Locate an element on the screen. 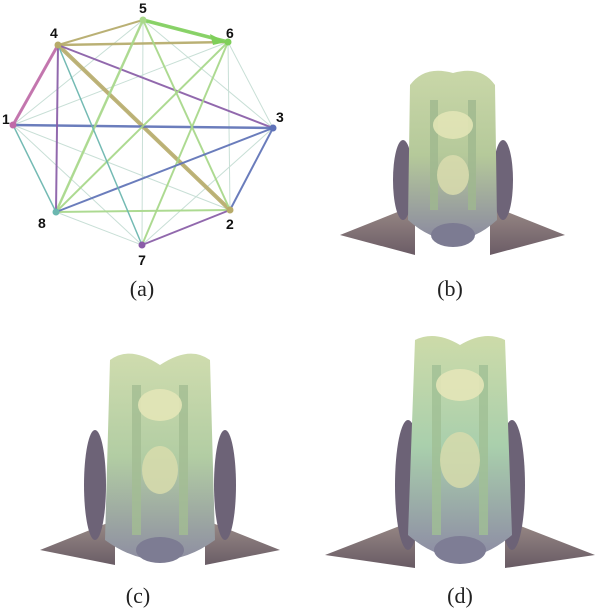  caption-d: (d) is located at coordinates (460, 595).